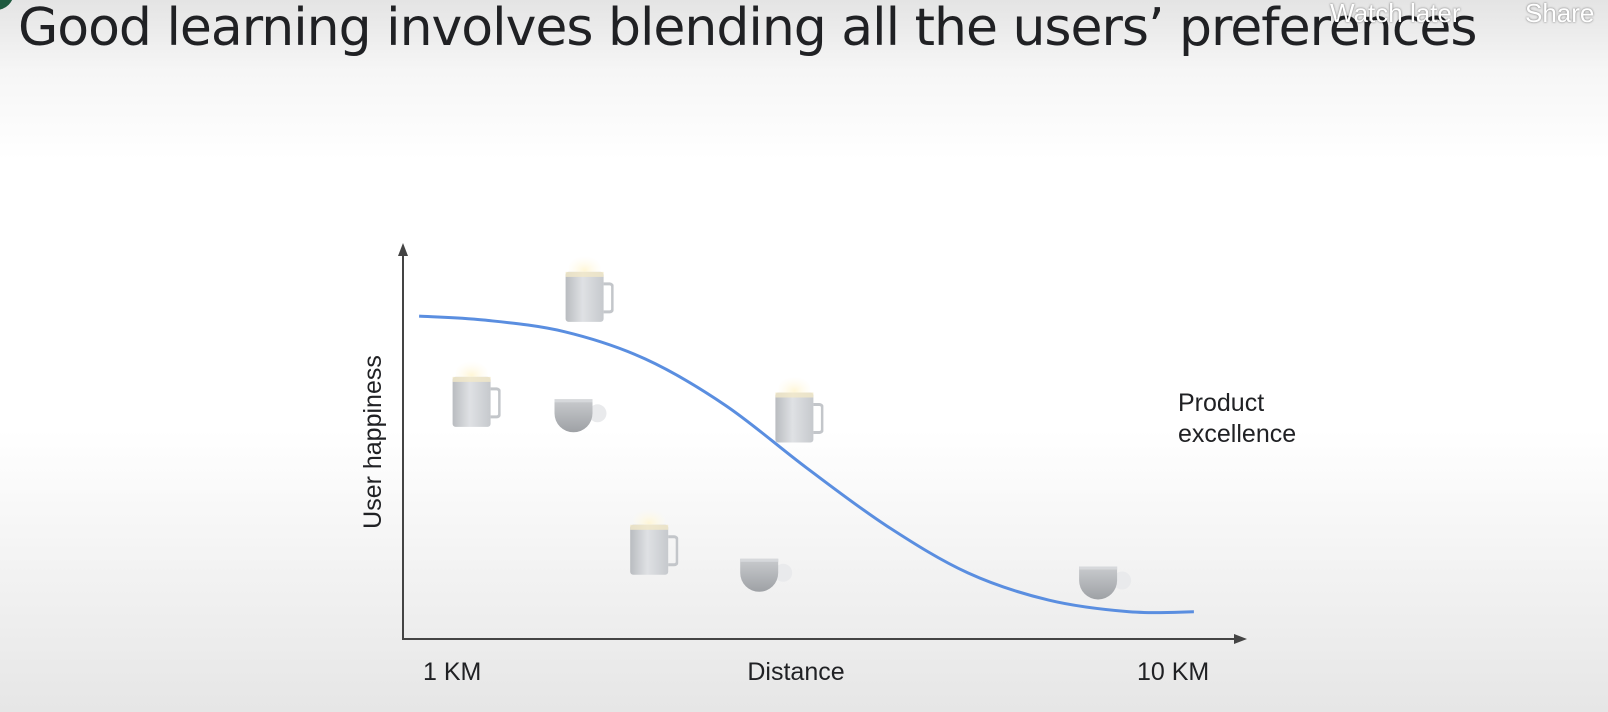 This screenshot has height=712, width=1608. I want to click on x-axis-arrow-icon, so click(1240, 639).